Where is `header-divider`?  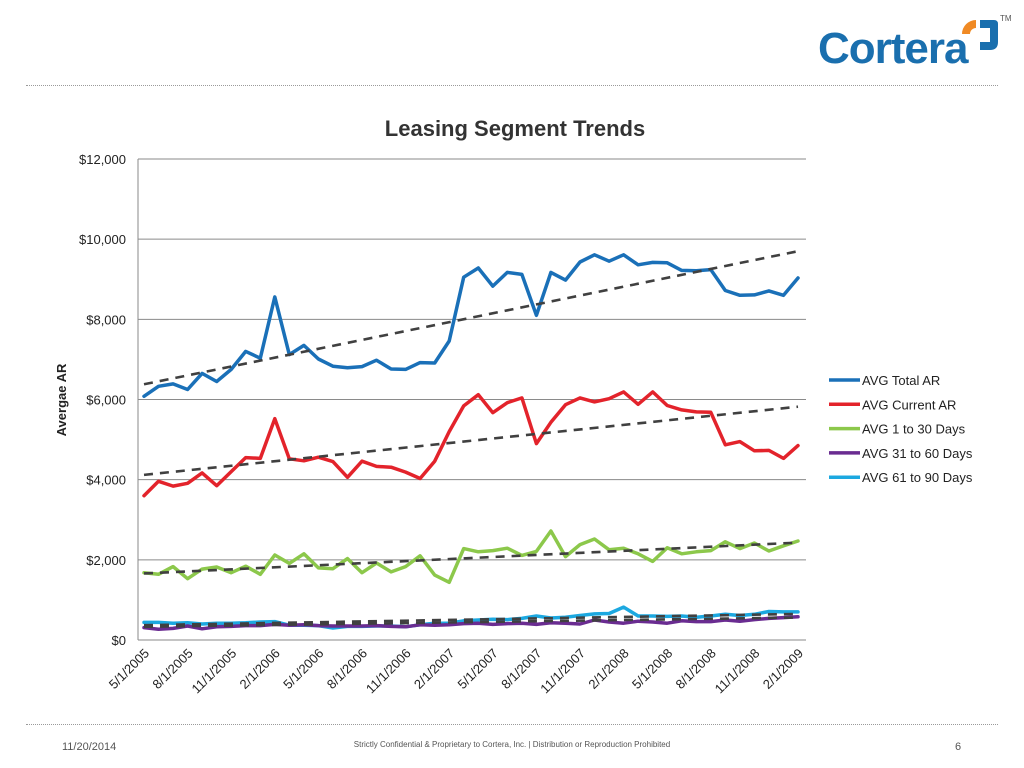 header-divider is located at coordinates (512, 85).